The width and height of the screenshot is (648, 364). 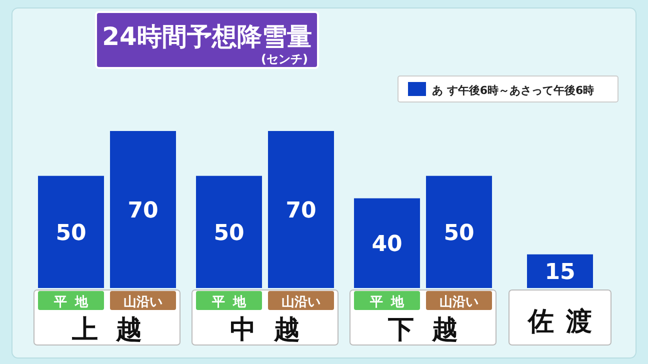 I want to click on text: 下越, so click(x=431, y=330).